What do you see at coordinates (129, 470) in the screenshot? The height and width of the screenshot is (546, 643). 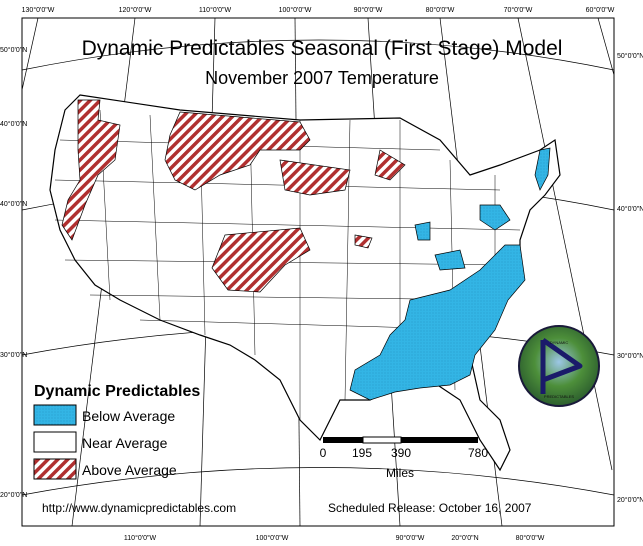 I see `legend-label-above: Above Average` at bounding box center [129, 470].